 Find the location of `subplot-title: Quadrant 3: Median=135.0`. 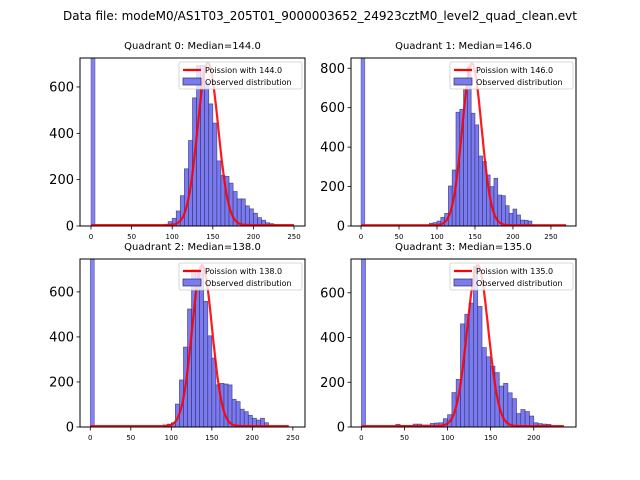

subplot-title: Quadrant 3: Median=135.0 is located at coordinates (463, 247).